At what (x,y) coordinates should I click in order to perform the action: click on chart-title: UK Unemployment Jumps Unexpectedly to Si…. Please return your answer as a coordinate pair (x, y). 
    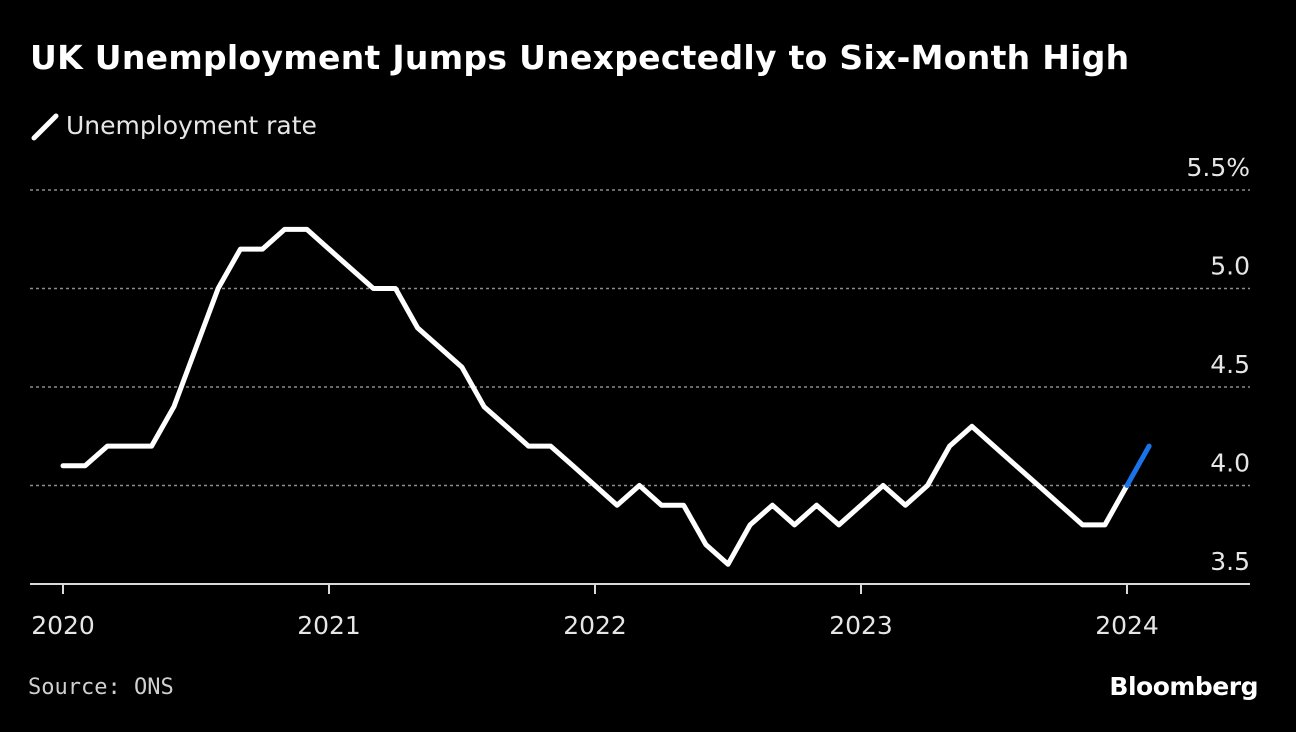
    Looking at the image, I should click on (580, 57).